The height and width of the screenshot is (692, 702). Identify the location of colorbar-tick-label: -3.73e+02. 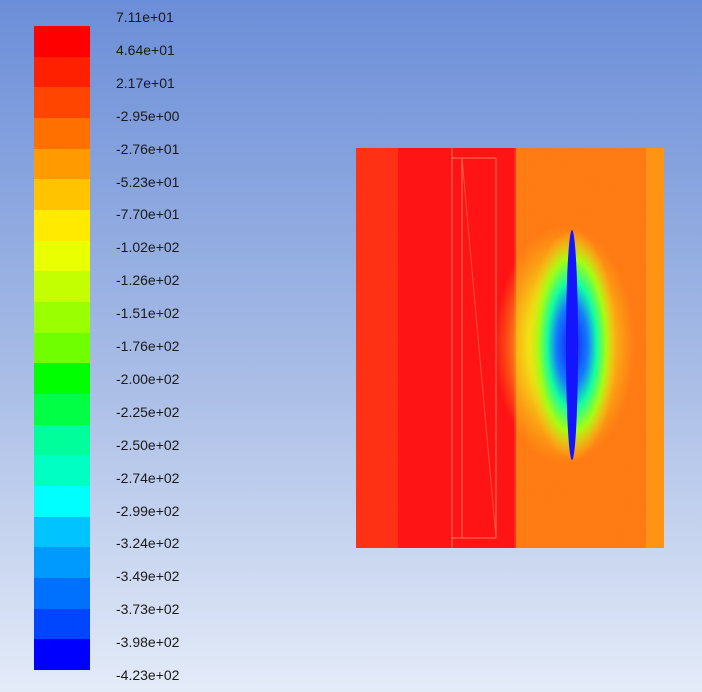
(148, 609).